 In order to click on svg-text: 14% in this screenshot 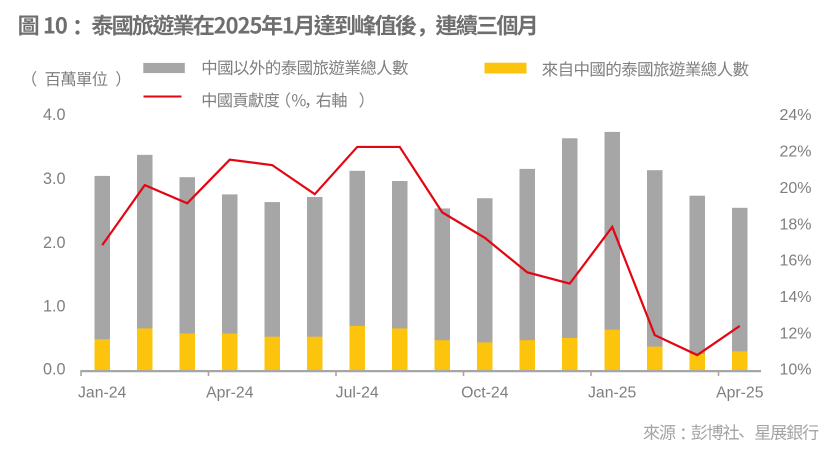, I will do `click(796, 297)`.